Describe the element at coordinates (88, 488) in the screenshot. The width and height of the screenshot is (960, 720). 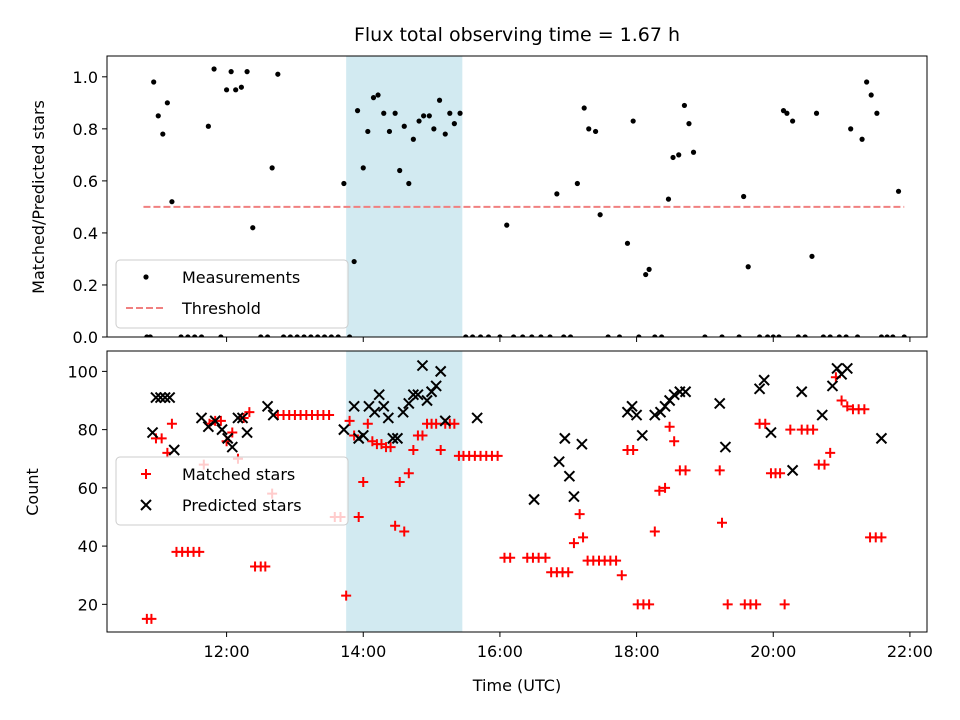
I see `bottom-y-tick-label-2: 60` at that location.